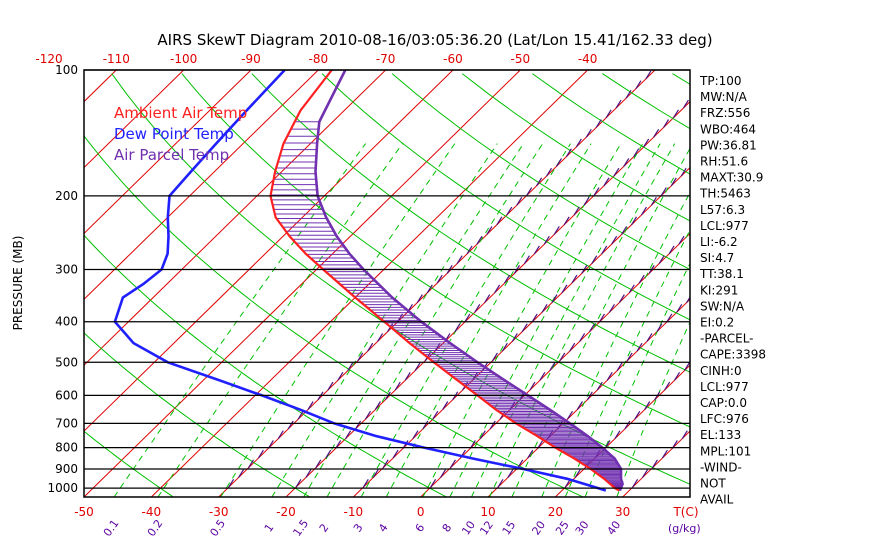  I want to click on top-temp-tick: -120, so click(48, 59).